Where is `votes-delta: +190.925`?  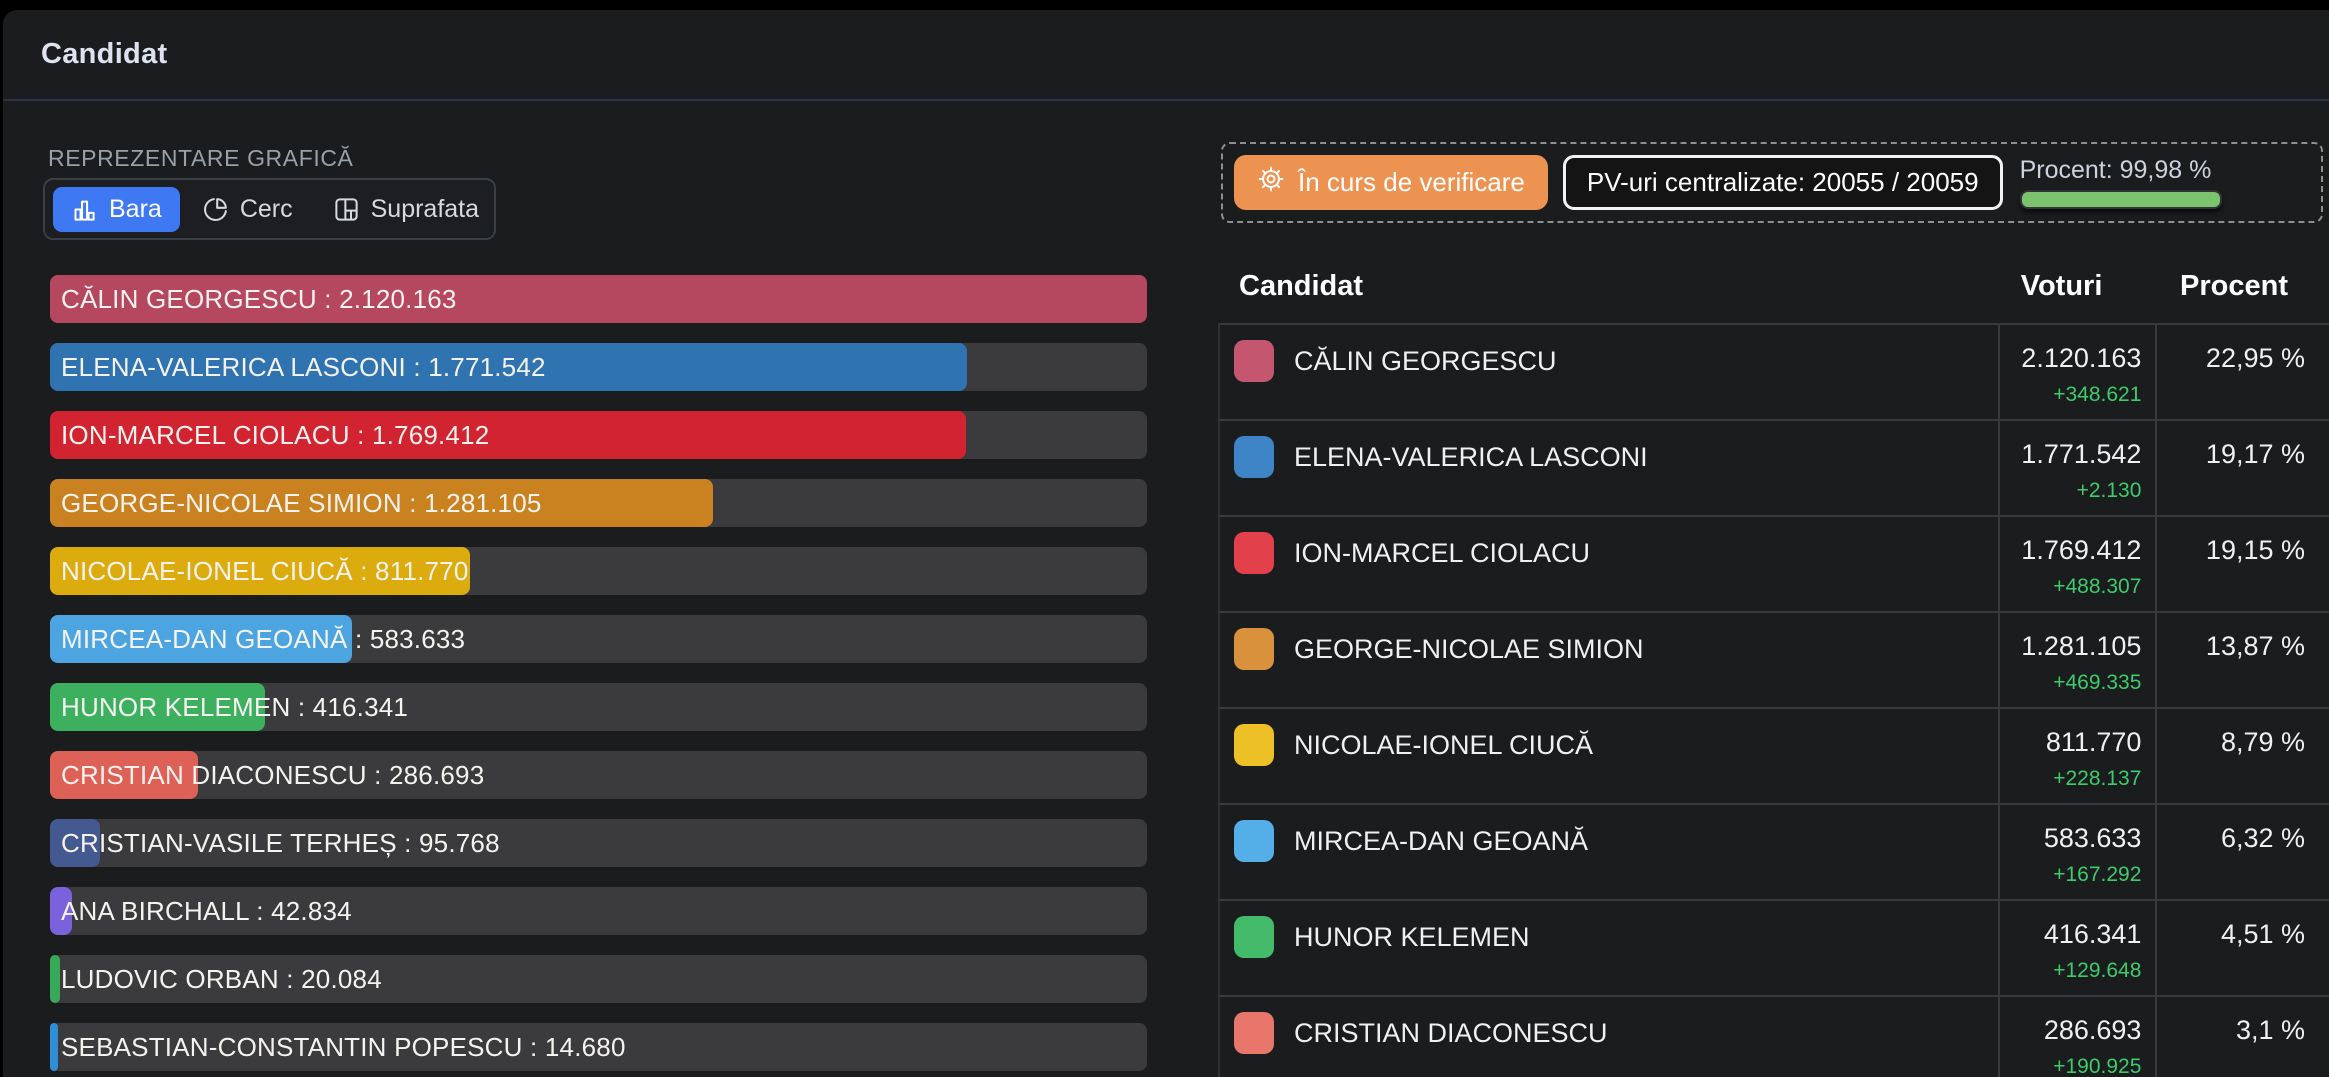
votes-delta: +190.925 is located at coordinates (2097, 1066).